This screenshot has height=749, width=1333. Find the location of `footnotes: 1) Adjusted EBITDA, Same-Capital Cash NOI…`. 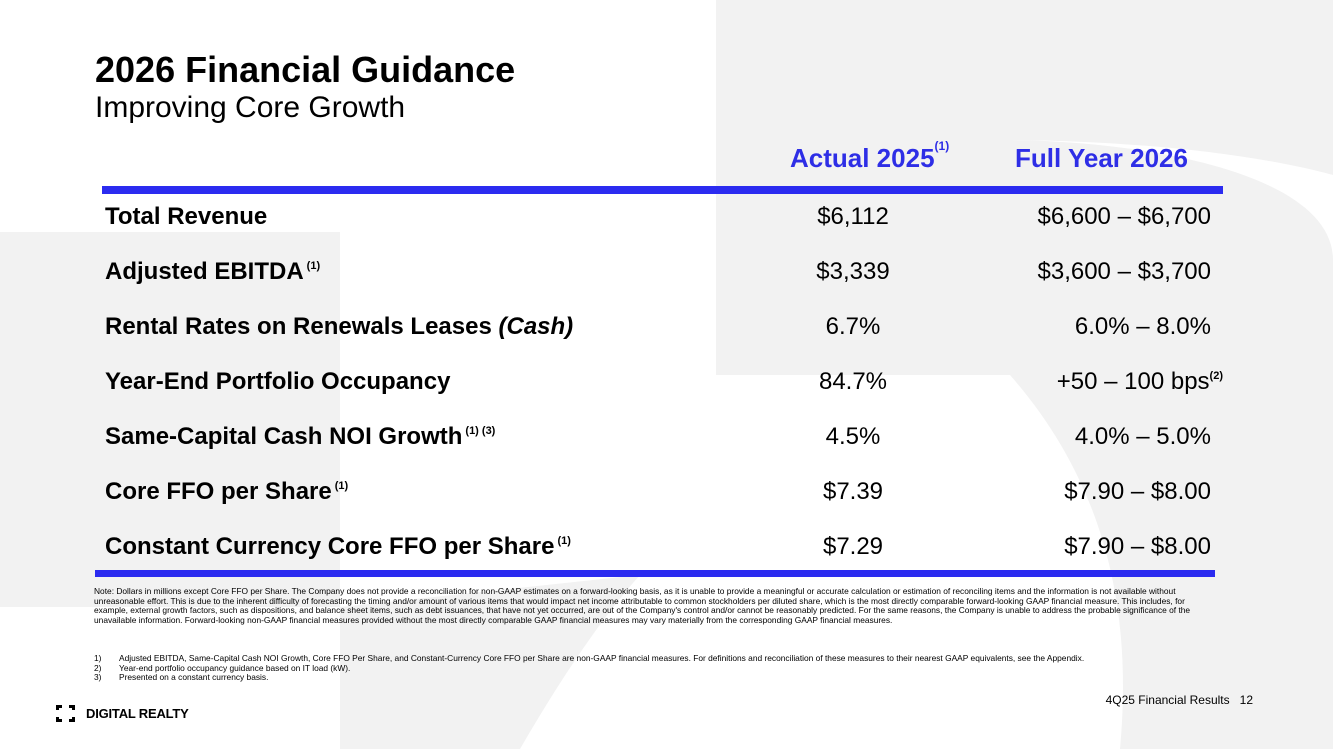

footnotes: 1) Adjusted EBITDA, Same-Capital Cash NOI… is located at coordinates (656, 668).